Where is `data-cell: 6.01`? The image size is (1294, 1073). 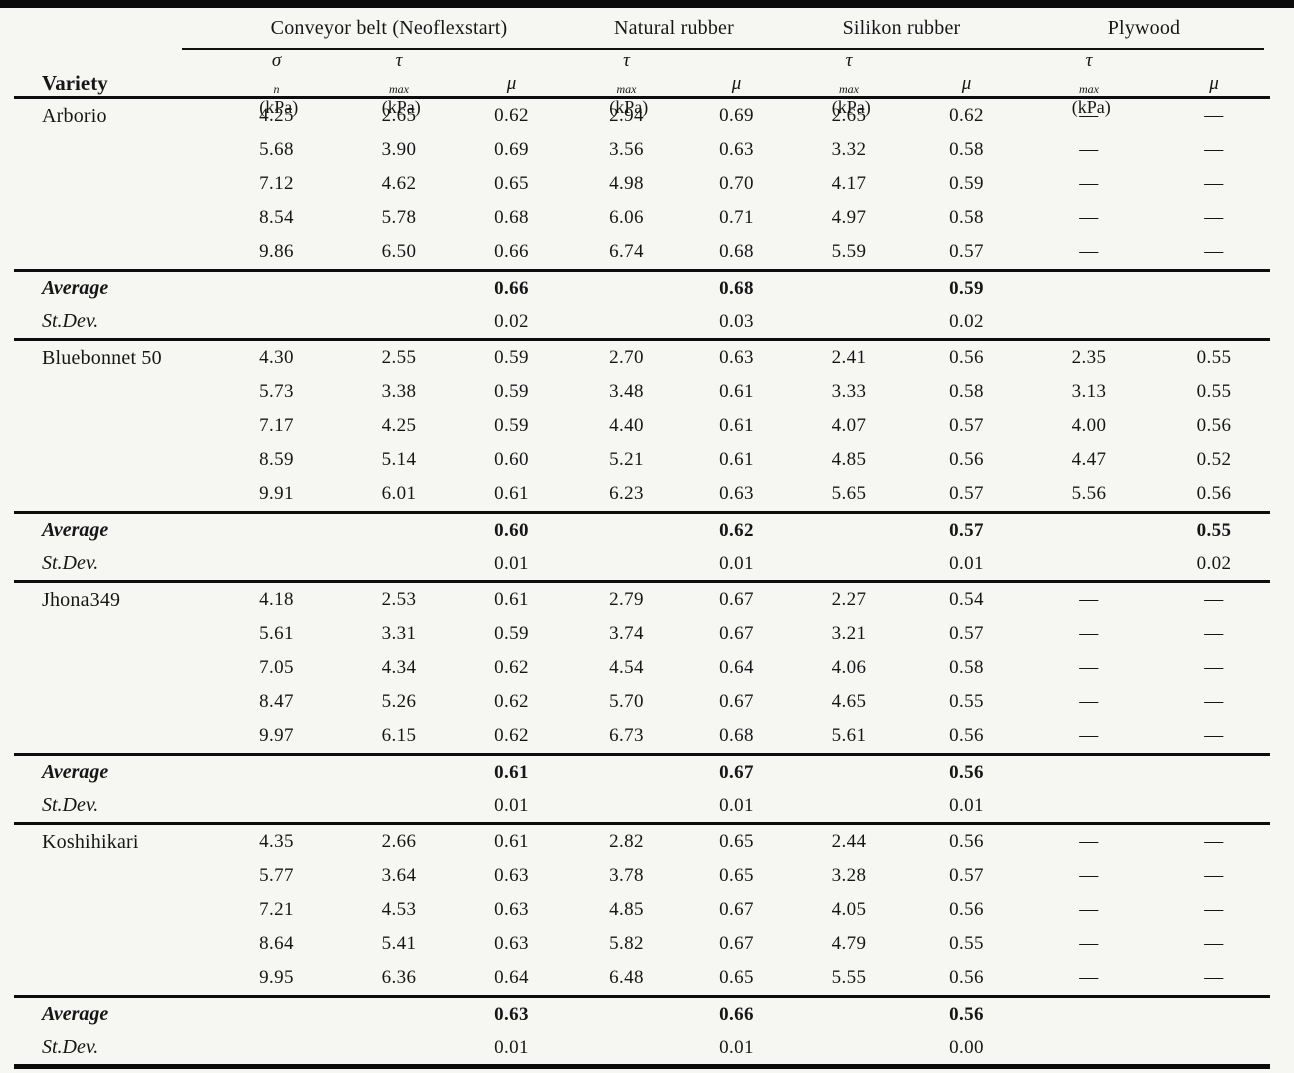
data-cell: 6.01 is located at coordinates (399, 493).